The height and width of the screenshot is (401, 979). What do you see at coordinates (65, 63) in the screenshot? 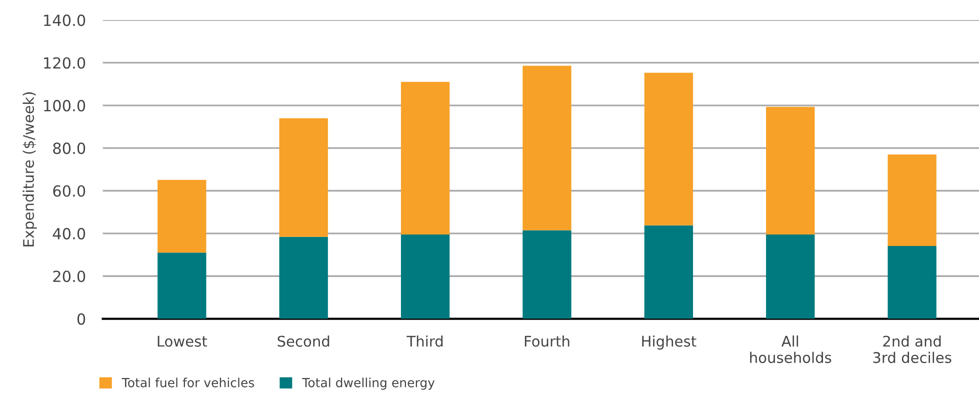
I see `y-tick-label: 120.0` at bounding box center [65, 63].